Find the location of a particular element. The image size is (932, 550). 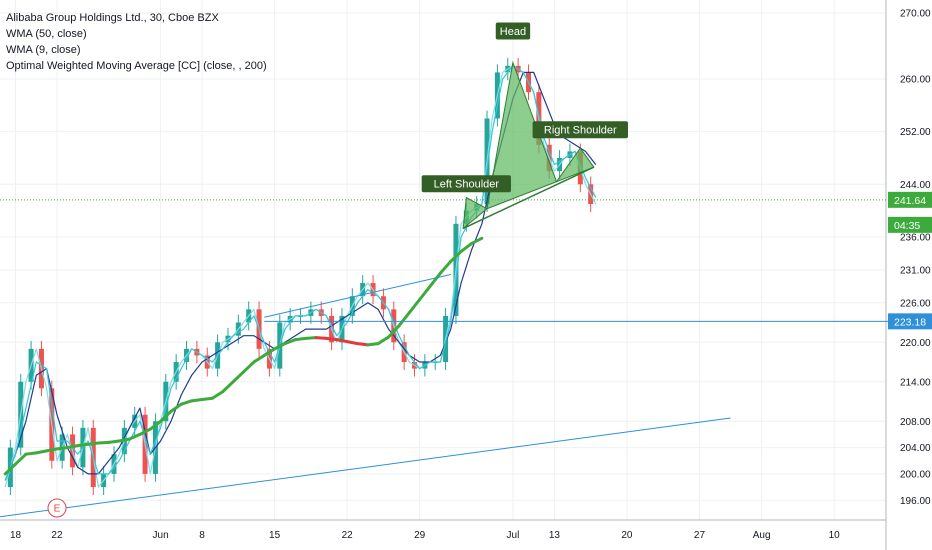

current-price-label: 241.64 is located at coordinates (910, 201).